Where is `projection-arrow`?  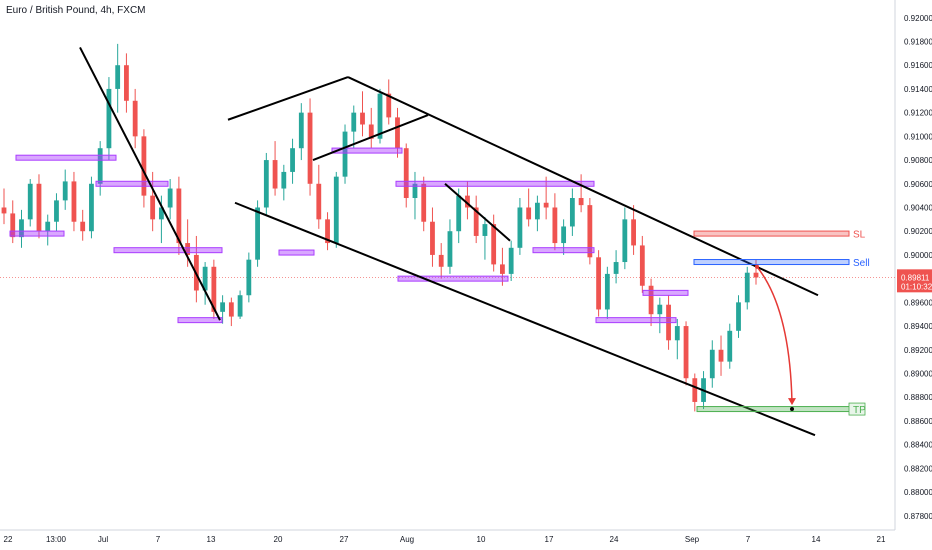
projection-arrow is located at coordinates (774, 335).